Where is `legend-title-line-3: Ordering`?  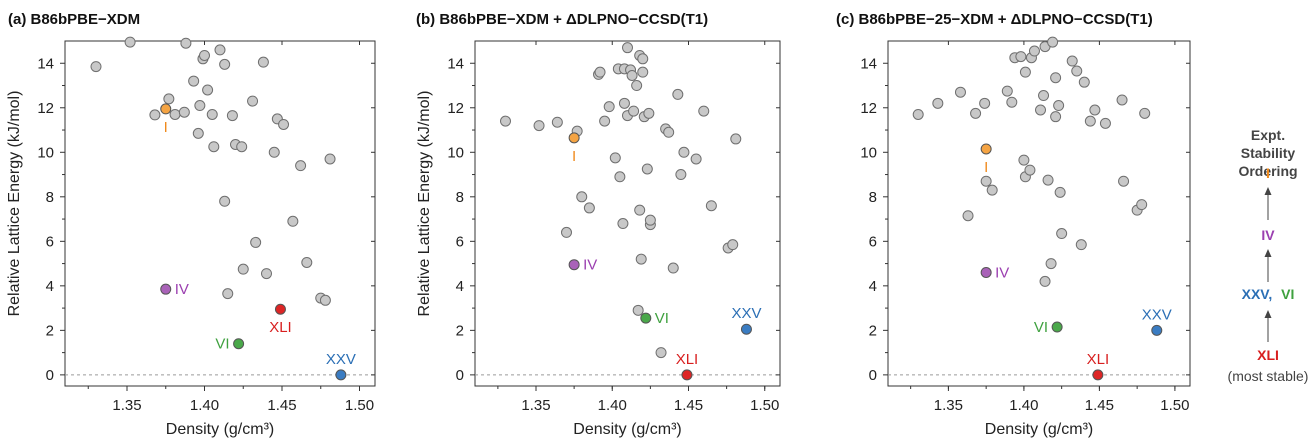 legend-title-line-3: Ordering is located at coordinates (1267, 171).